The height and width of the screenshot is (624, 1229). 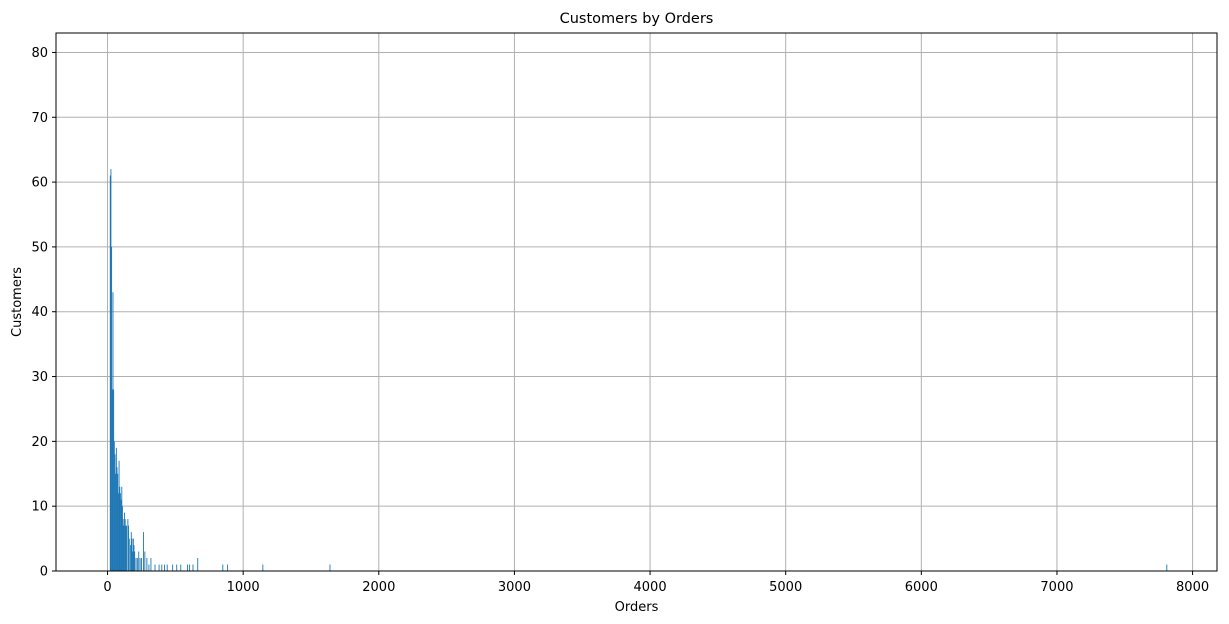 What do you see at coordinates (650, 587) in the screenshot?
I see `x-tick-label: 4000` at bounding box center [650, 587].